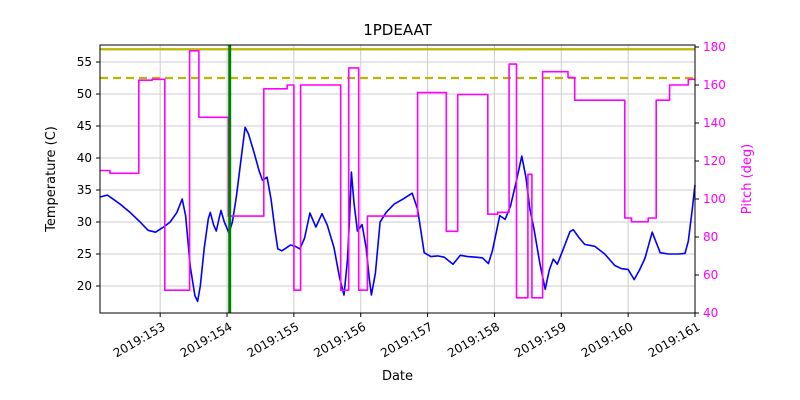  I want to click on x-tick-label: 2019:157, so click(406, 339).